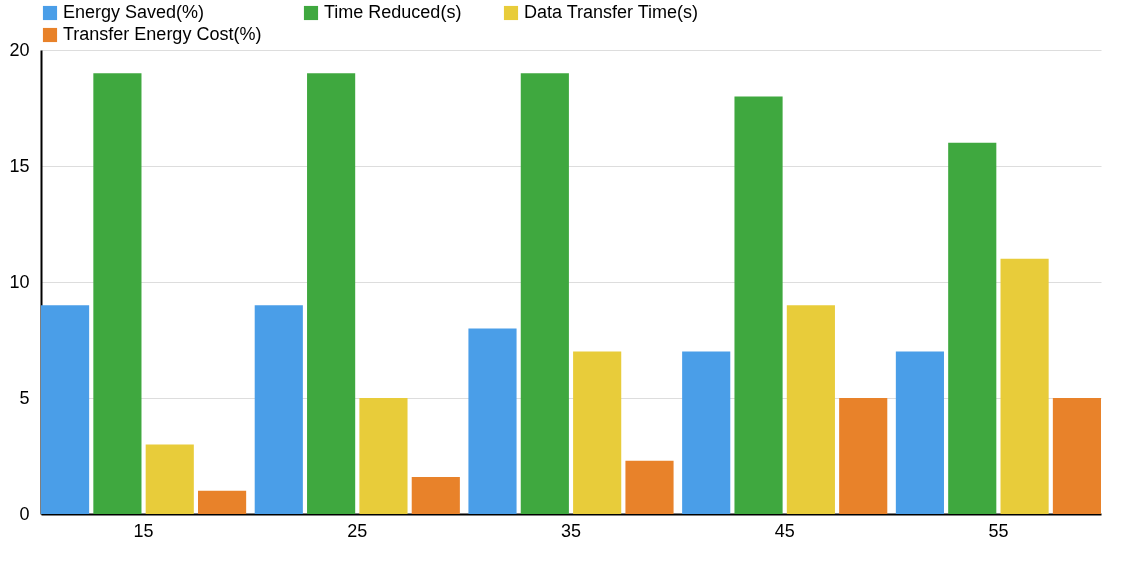 The height and width of the screenshot is (576, 1138). What do you see at coordinates (784, 530) in the screenshot?
I see `x-tick-label: 45` at bounding box center [784, 530].